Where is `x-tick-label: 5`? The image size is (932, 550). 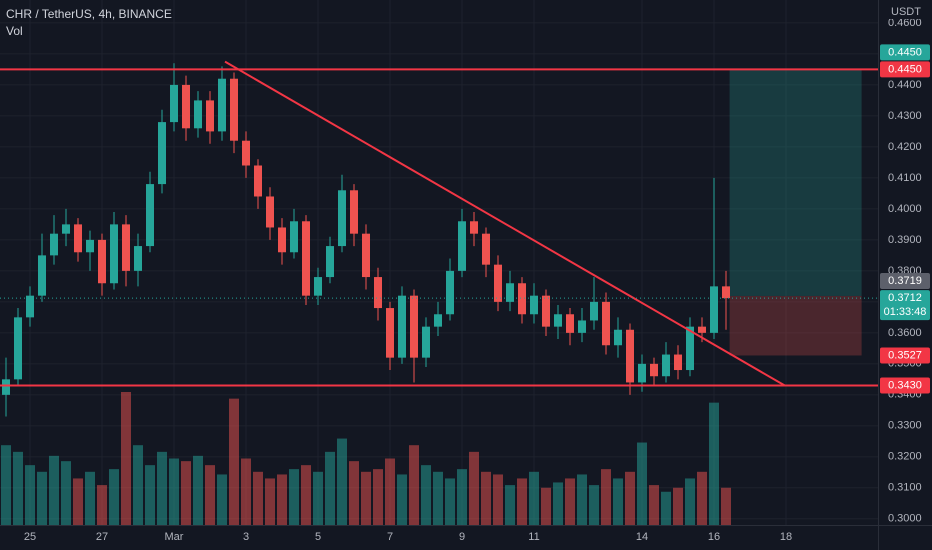 x-tick-label: 5 is located at coordinates (318, 537).